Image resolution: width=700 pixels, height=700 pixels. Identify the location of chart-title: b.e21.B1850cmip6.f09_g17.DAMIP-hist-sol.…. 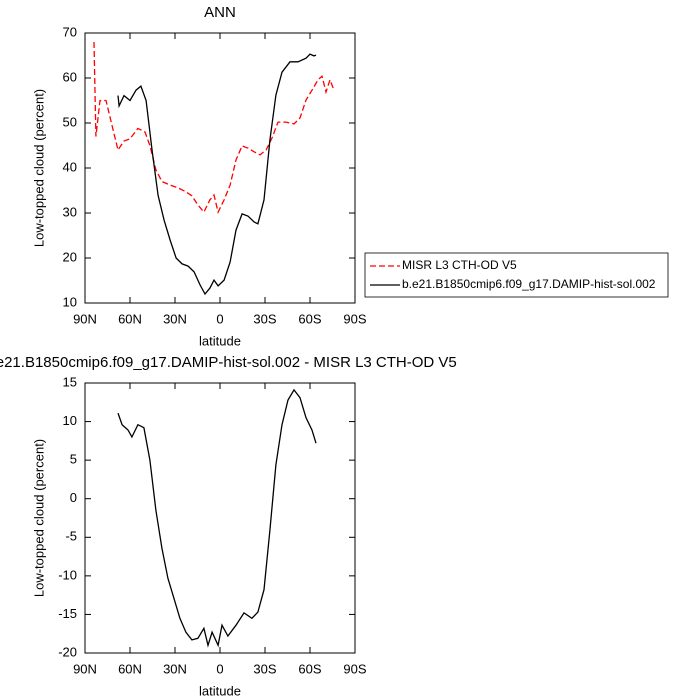
(228, 362).